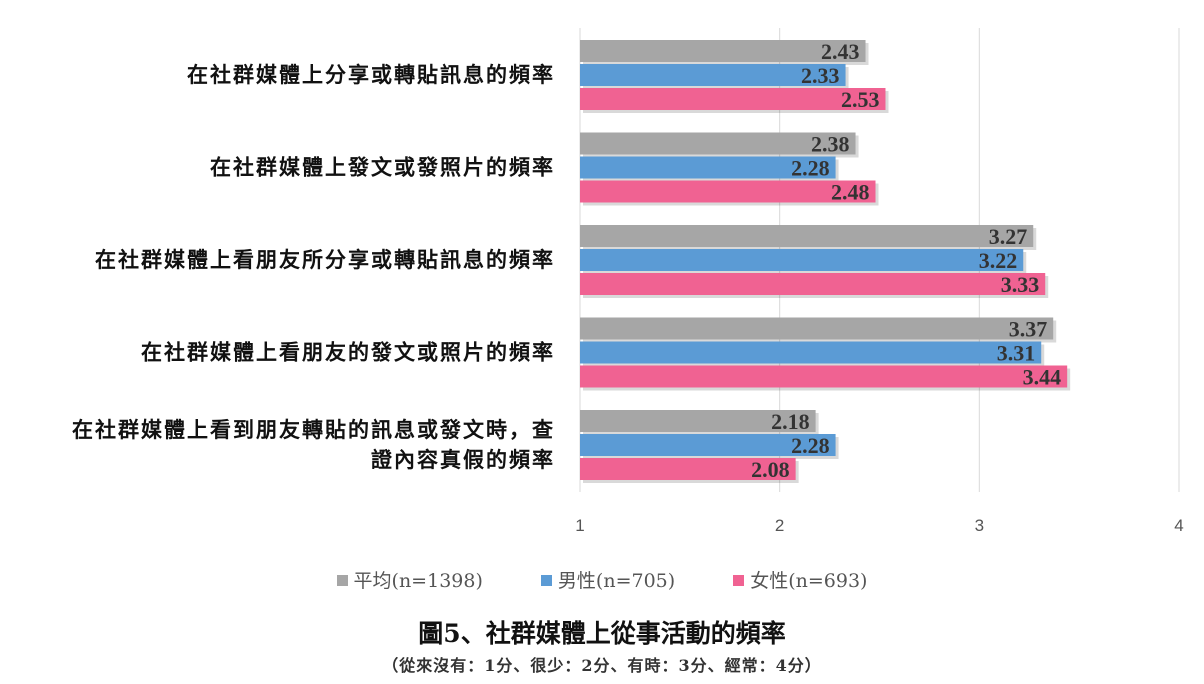 The image size is (1204, 684). What do you see at coordinates (1020, 284) in the screenshot?
I see `value-label-female-3: 3.33` at bounding box center [1020, 284].